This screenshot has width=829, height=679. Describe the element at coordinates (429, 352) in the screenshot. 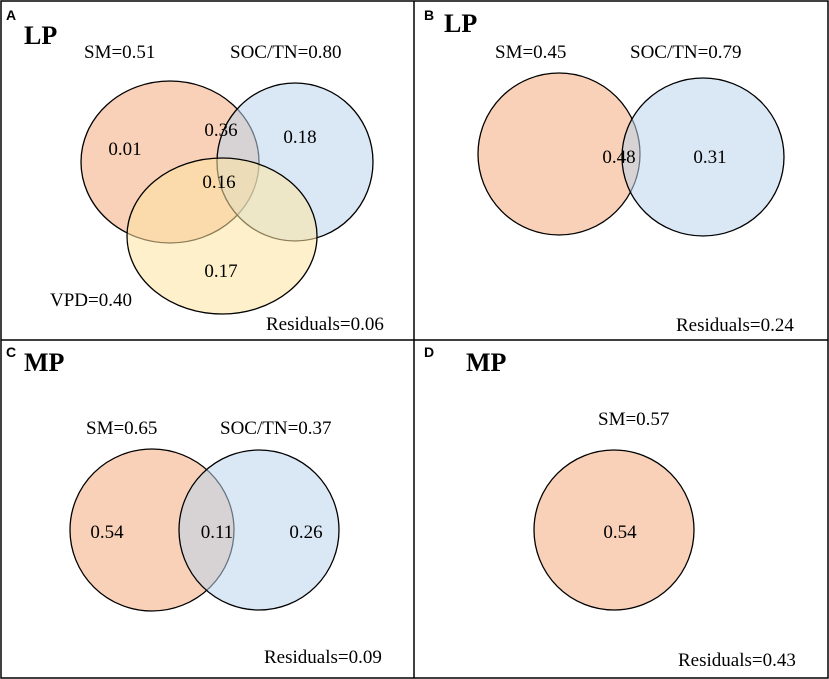

I see `panel-d-letter: D` at that location.